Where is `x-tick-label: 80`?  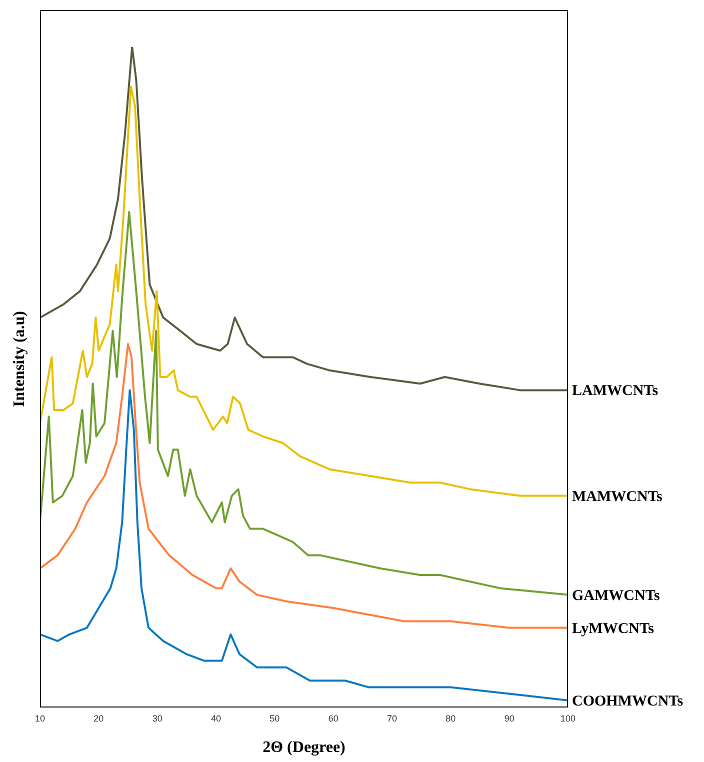
x-tick-label: 80 is located at coordinates (451, 718).